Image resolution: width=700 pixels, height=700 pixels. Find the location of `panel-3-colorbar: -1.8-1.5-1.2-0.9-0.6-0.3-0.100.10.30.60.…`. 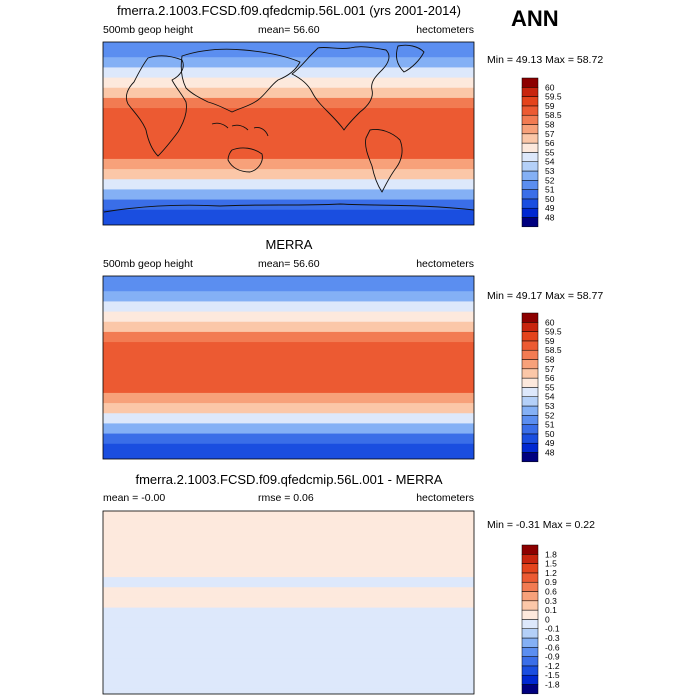

panel-3-colorbar: -1.8-1.5-1.2-0.9-0.6-0.3-0.100.10.30.60.… is located at coordinates (540, 619).